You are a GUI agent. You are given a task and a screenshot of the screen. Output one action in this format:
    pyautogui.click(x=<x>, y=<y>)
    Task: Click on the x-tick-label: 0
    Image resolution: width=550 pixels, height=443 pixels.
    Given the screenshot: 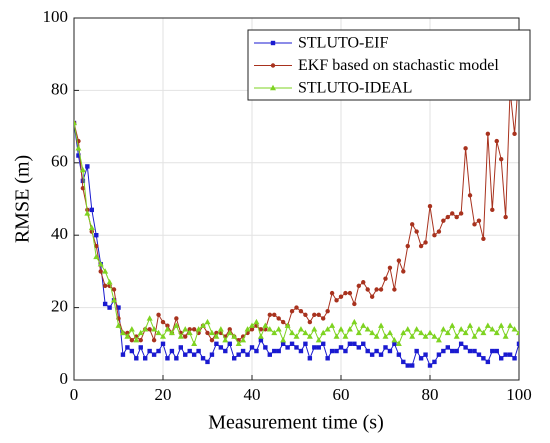 What is the action you would take?
    pyautogui.click(x=74, y=394)
    